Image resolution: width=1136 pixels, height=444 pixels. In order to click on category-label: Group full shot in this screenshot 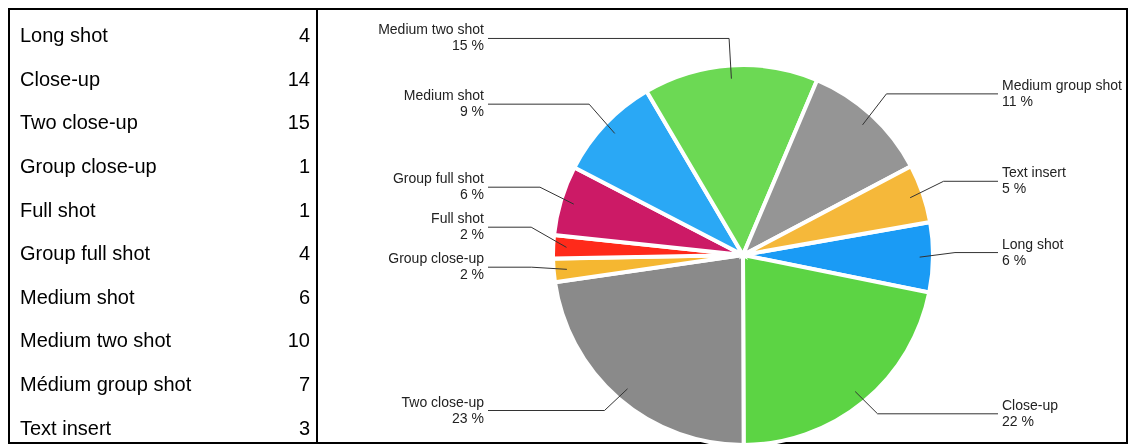, I will do `click(85, 254)`.